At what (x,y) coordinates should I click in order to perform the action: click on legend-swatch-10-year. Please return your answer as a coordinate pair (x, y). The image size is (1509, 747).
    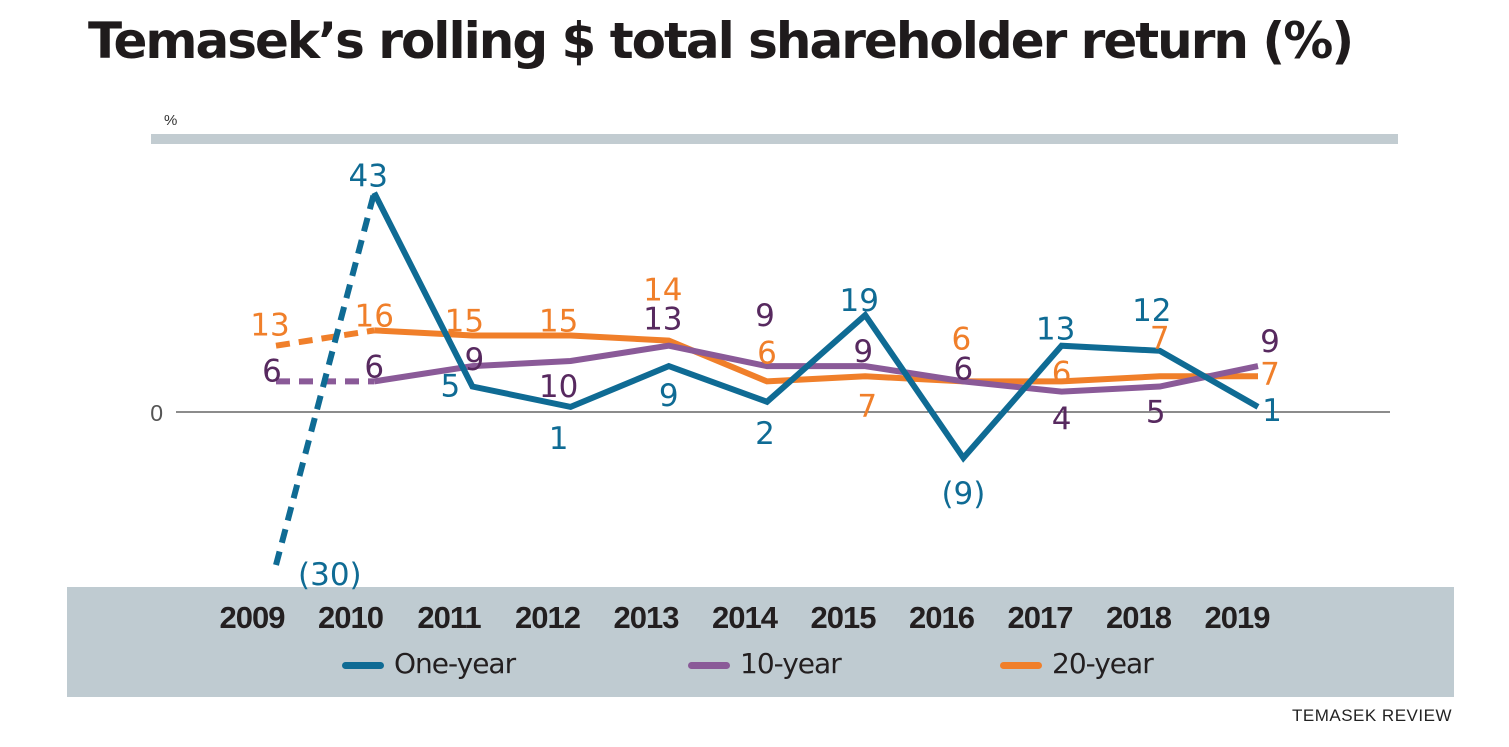
    Looking at the image, I should click on (709, 665).